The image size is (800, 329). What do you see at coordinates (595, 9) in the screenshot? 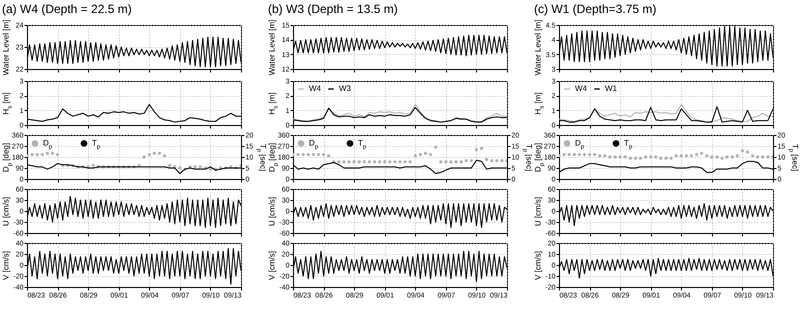
I see `chart-title: (c) W1 (Depth=3.75 m)` at bounding box center [595, 9].